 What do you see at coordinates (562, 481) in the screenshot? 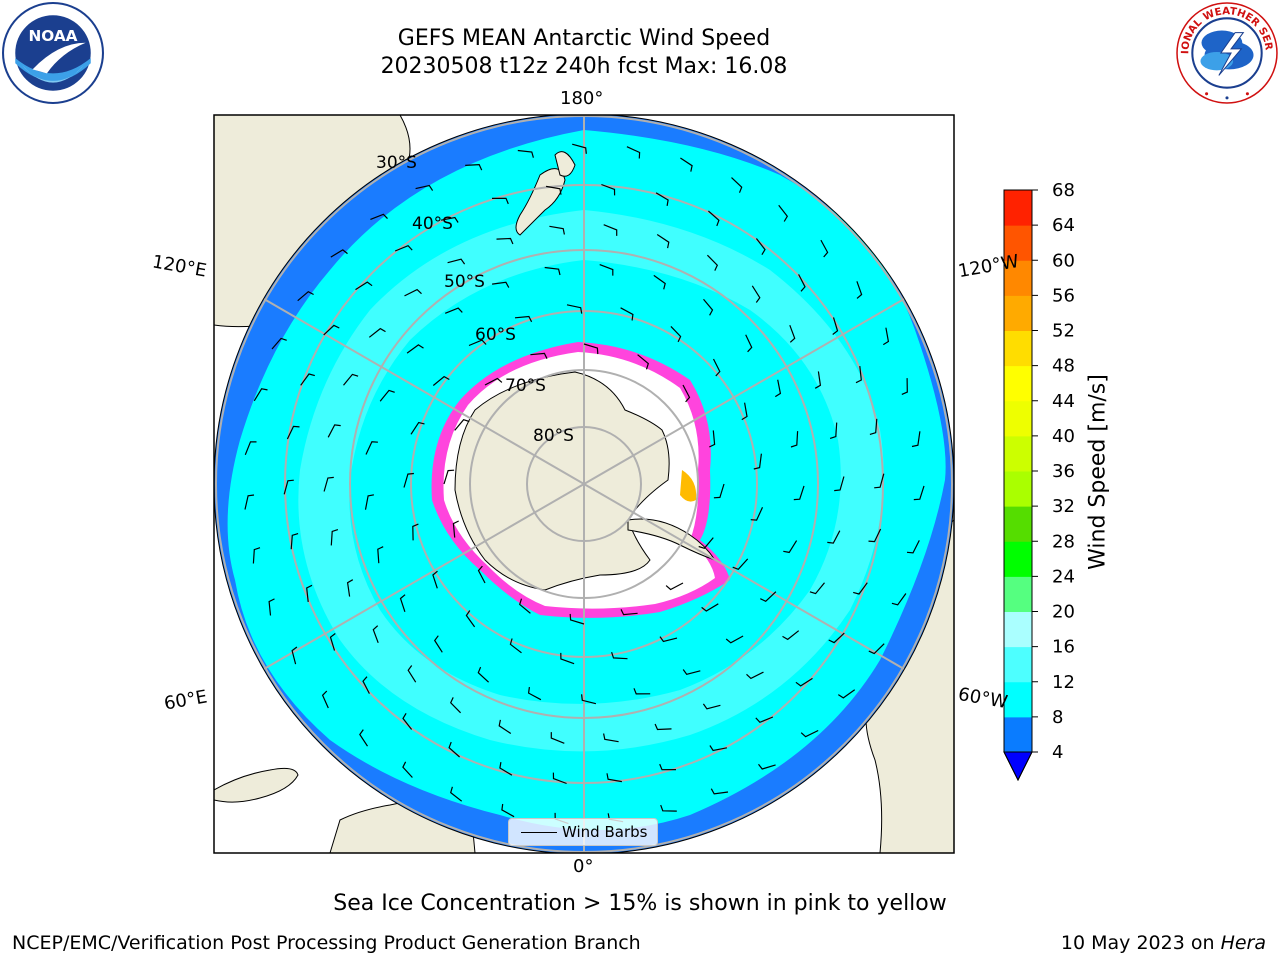
I see `antarctica-land` at bounding box center [562, 481].